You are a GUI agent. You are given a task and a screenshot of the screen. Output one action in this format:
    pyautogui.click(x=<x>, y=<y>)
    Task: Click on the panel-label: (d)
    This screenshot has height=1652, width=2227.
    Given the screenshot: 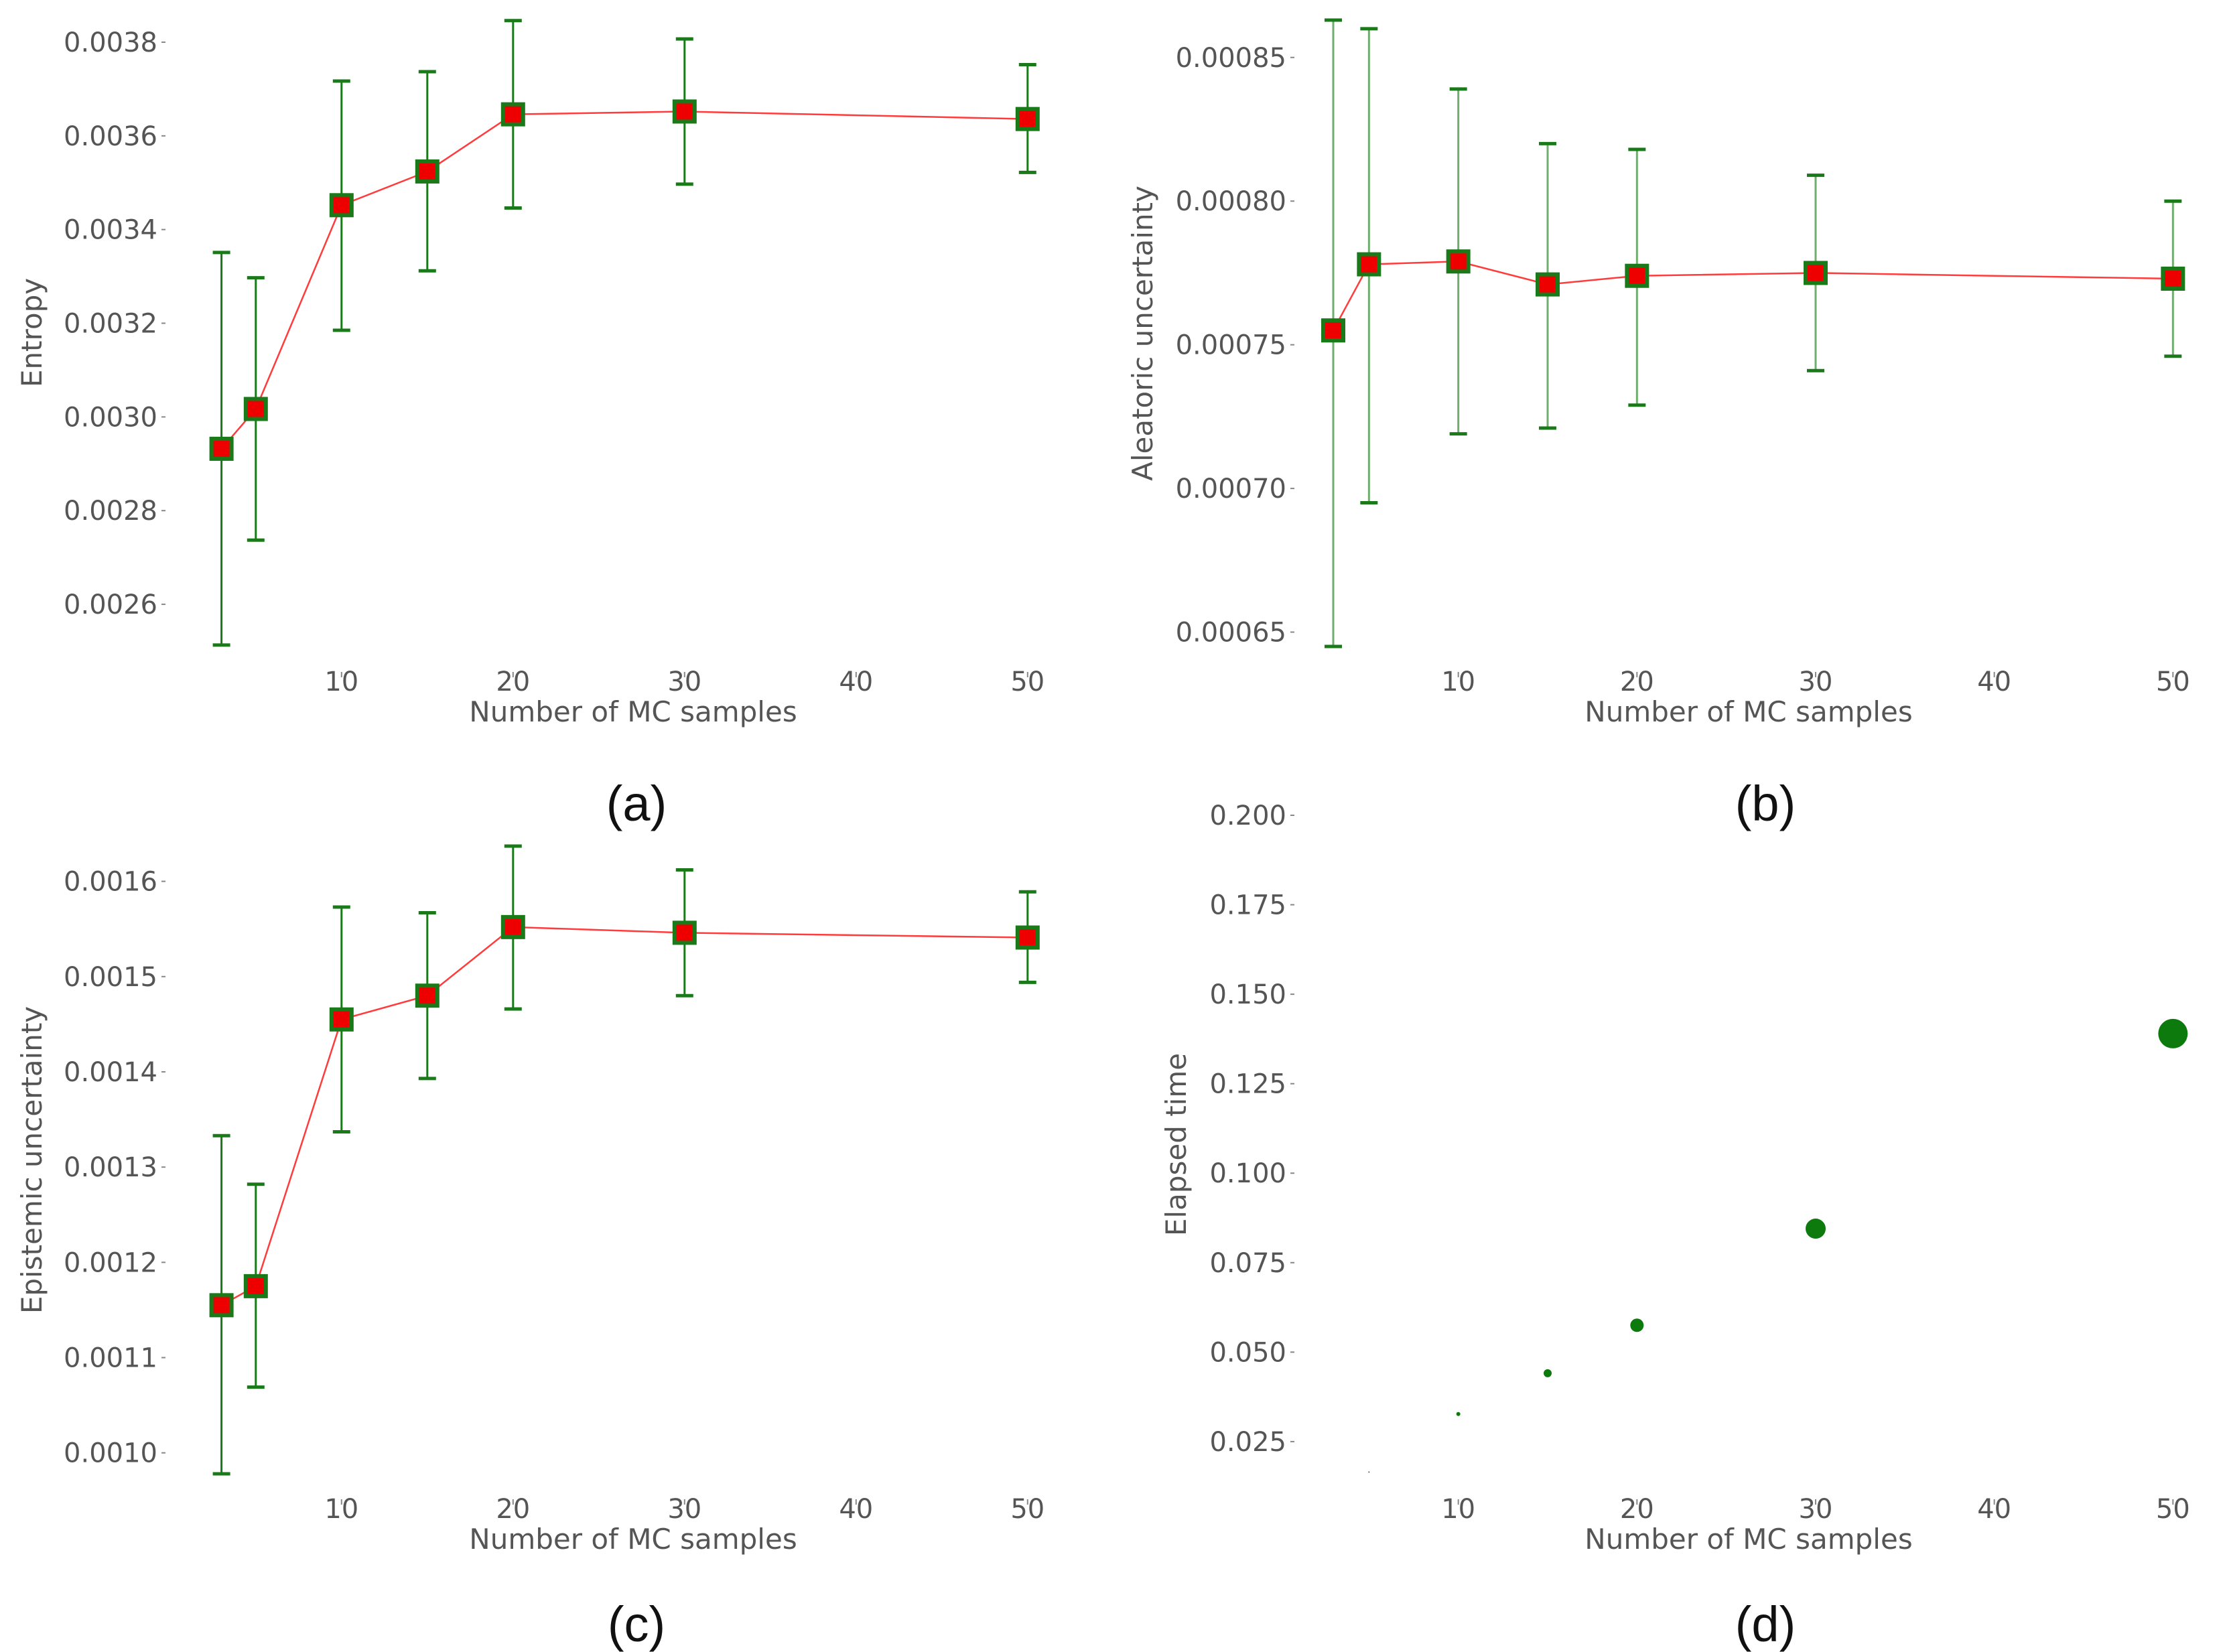 What is the action you would take?
    pyautogui.click(x=1765, y=1624)
    